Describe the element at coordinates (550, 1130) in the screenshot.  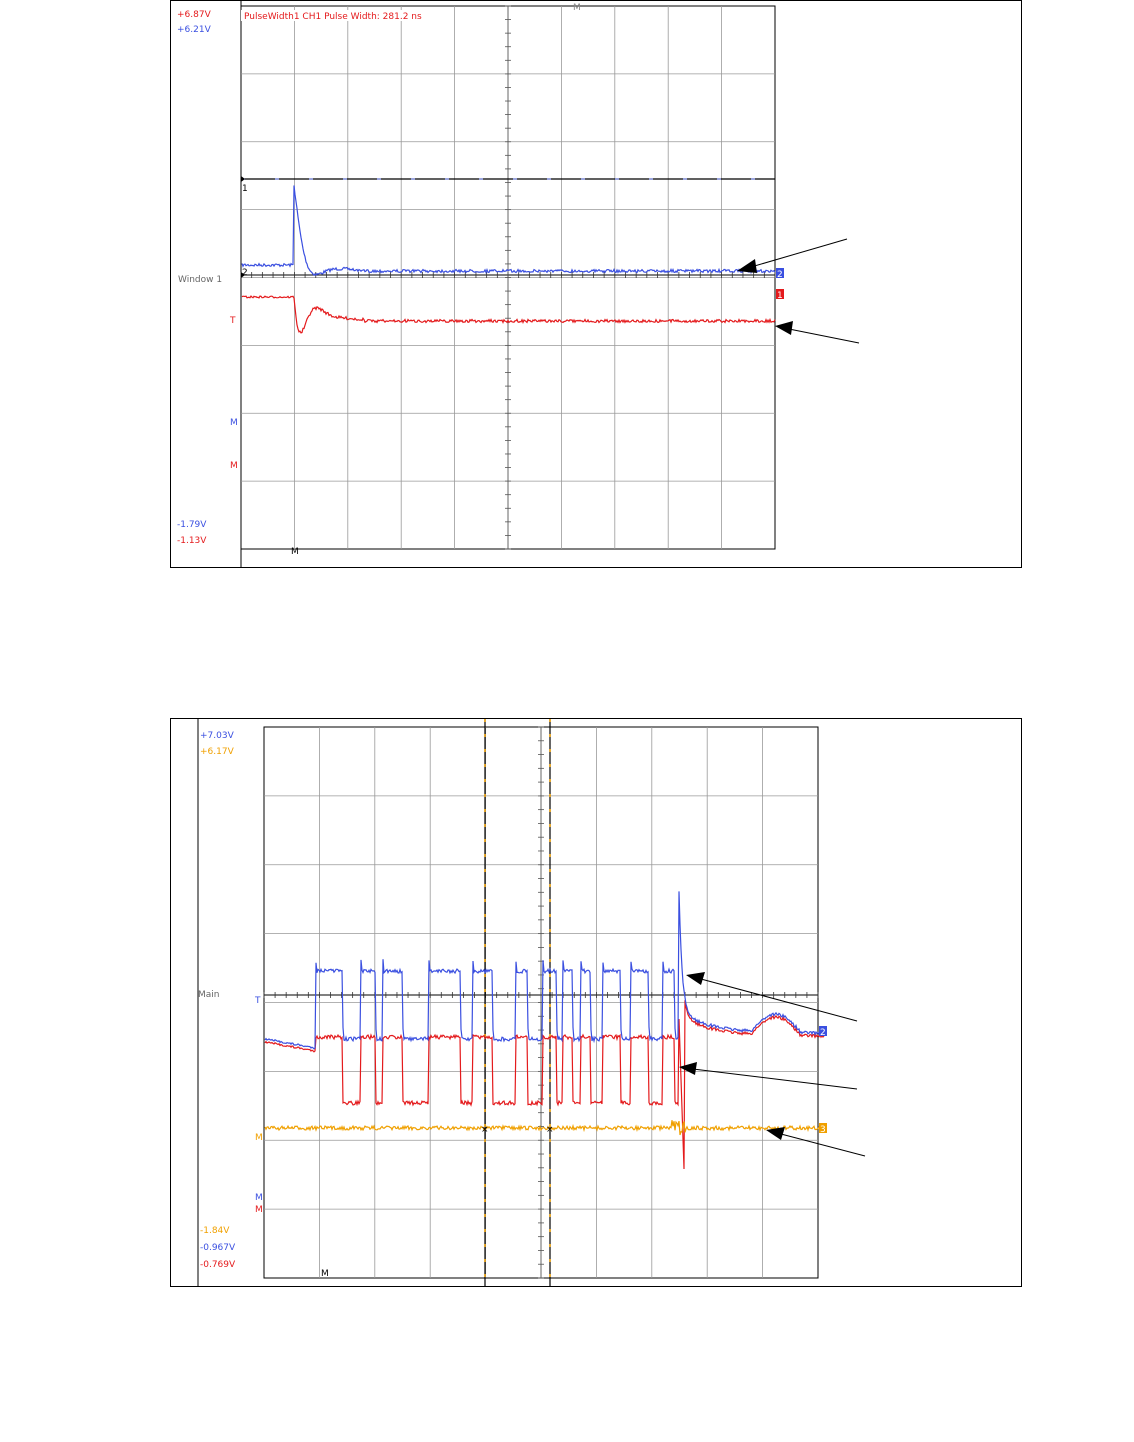
I see `scope-2-cursor-b-cross: ×` at that location.